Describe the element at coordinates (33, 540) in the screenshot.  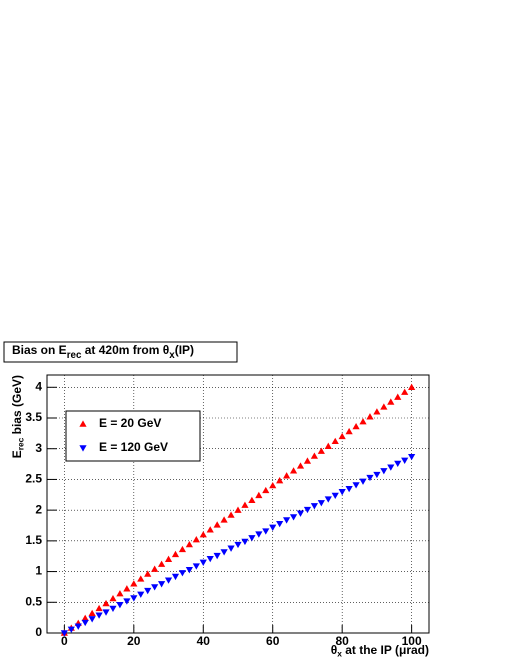
I see `y-tick-label: 1.5` at that location.